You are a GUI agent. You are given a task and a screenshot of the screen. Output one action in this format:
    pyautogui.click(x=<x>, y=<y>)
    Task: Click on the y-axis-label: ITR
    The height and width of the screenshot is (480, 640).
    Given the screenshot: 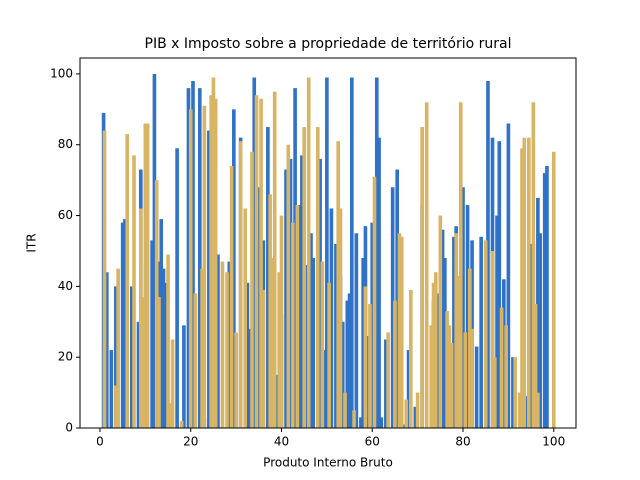 What is the action you would take?
    pyautogui.click(x=32, y=242)
    